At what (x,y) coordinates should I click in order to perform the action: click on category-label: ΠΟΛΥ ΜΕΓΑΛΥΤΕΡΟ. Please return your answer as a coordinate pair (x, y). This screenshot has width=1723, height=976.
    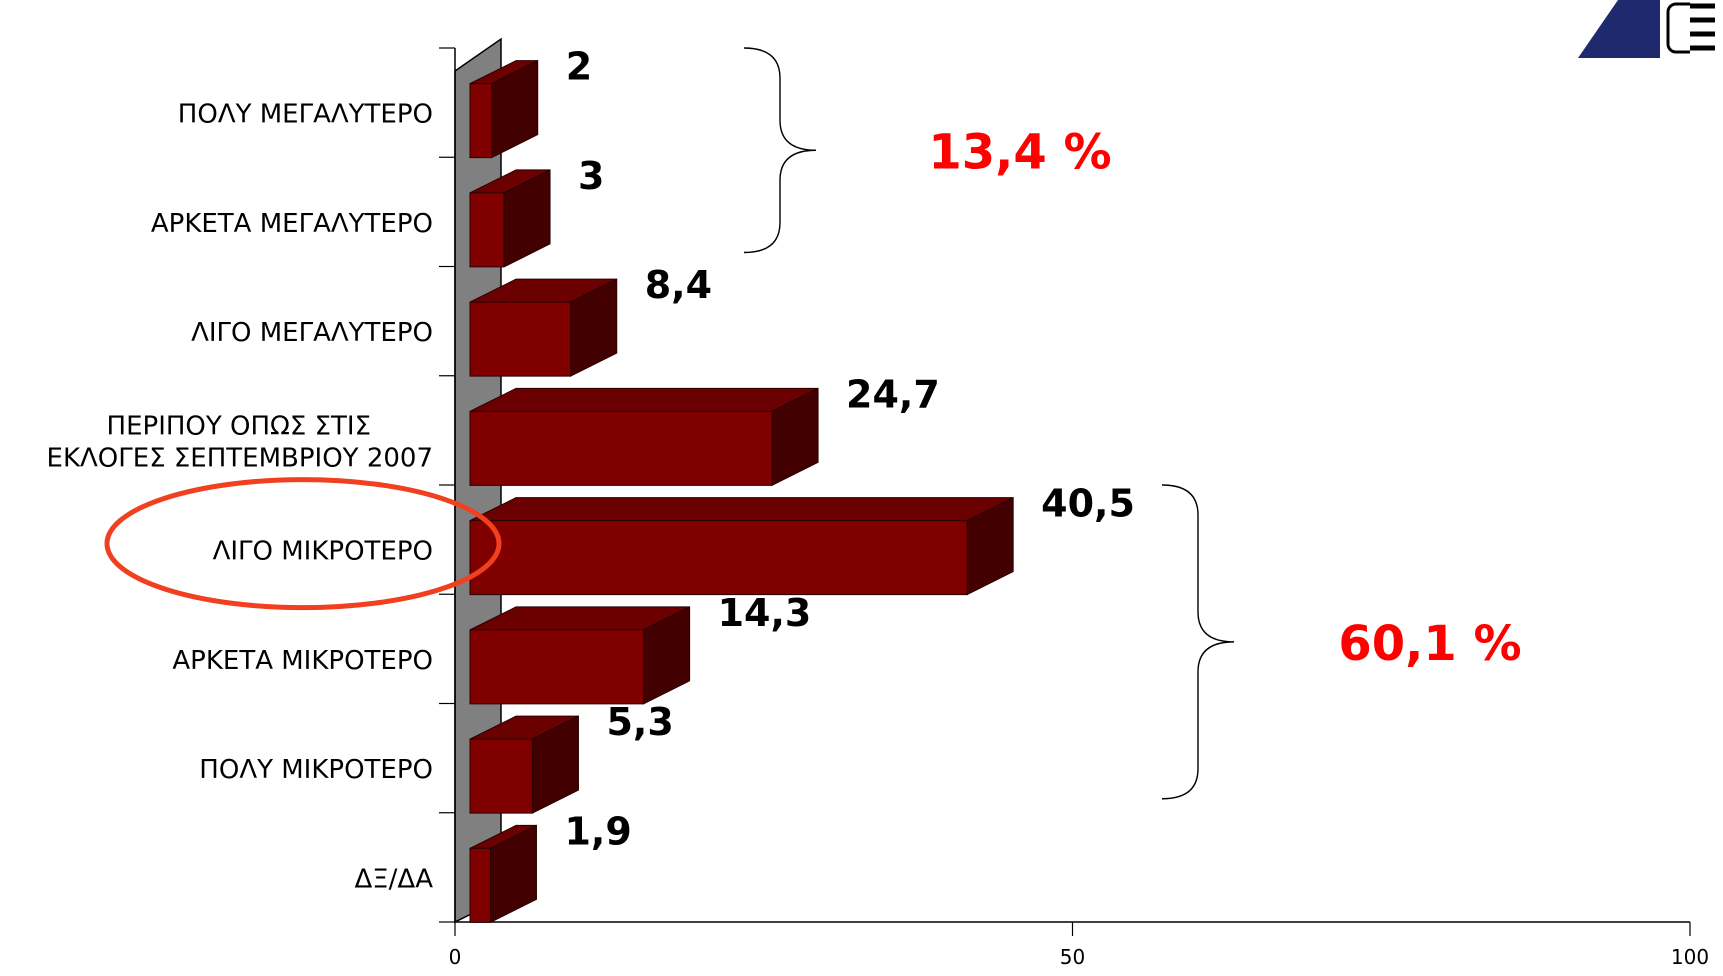
    Looking at the image, I should click on (305, 115).